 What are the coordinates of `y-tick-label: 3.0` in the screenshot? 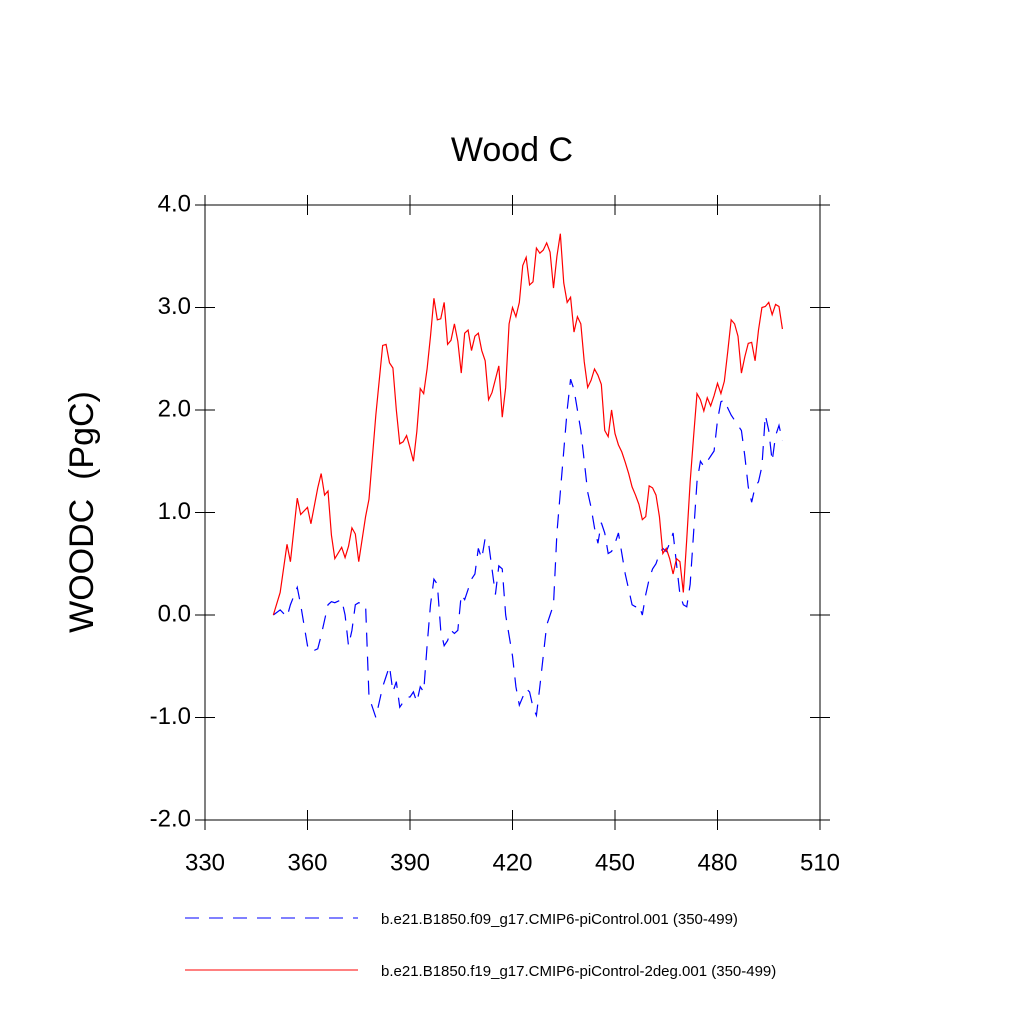 It's located at (174, 306).